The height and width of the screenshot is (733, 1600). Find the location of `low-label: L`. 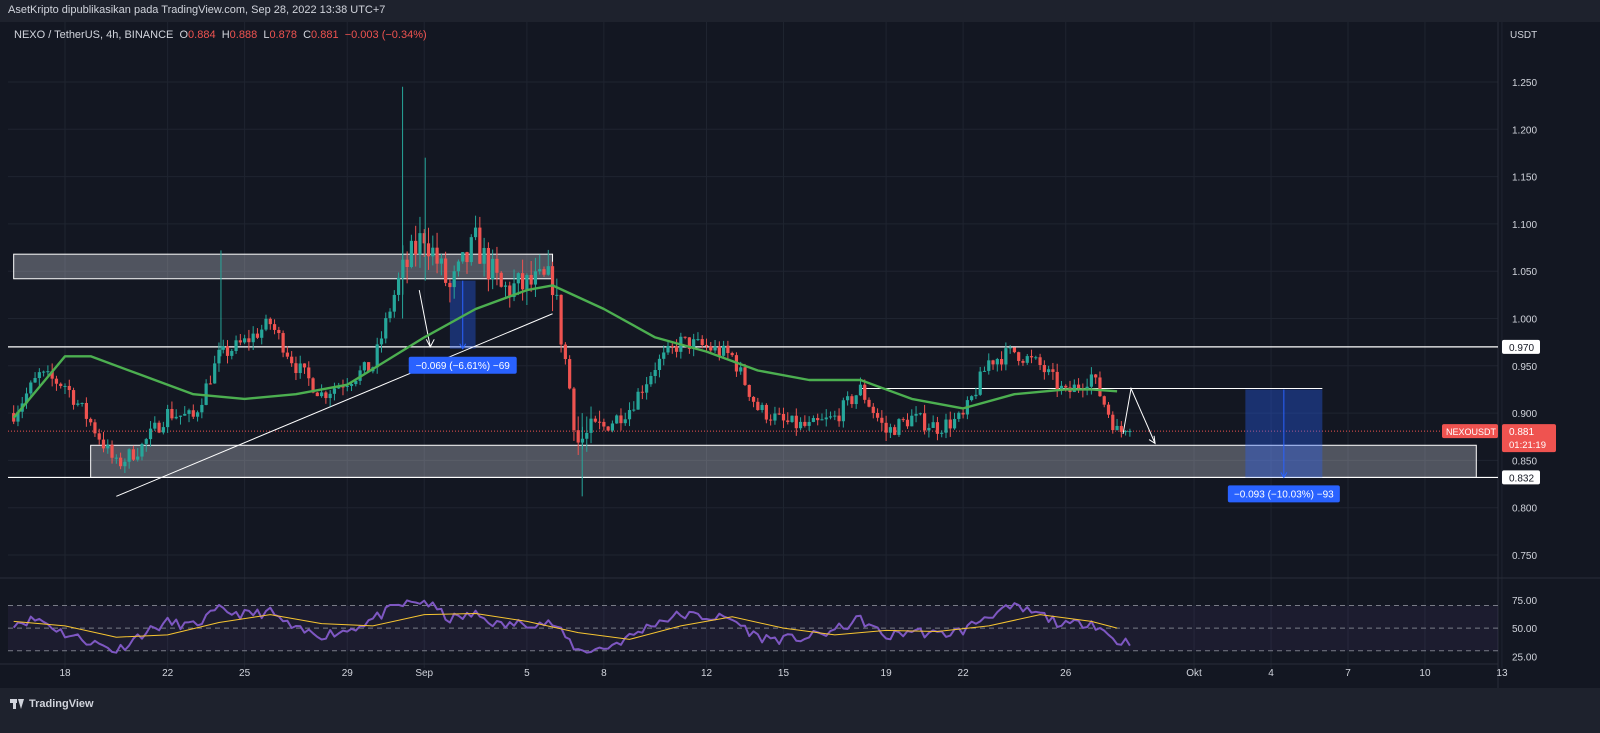

low-label: L is located at coordinates (266, 35).